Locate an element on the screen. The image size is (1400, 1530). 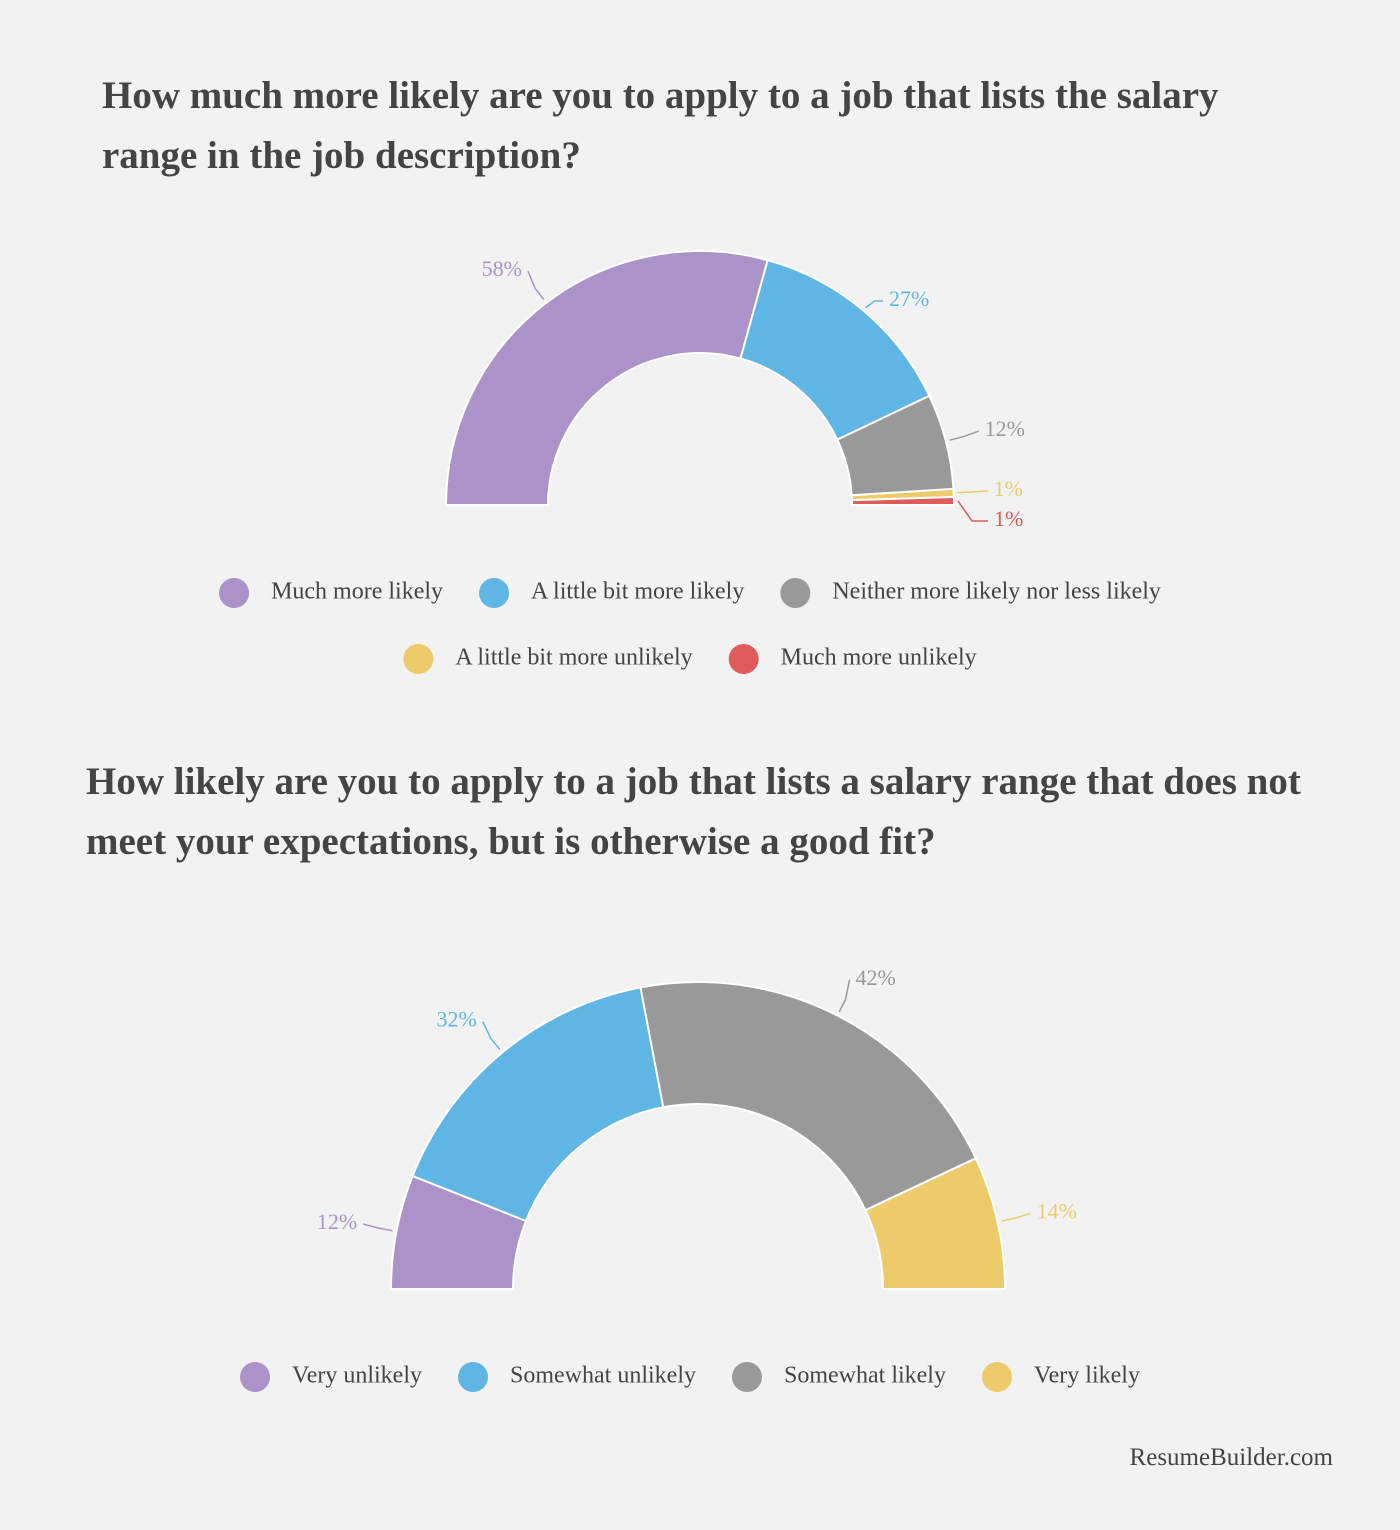
legend-label: Much more unlikely is located at coordinates (879, 658).